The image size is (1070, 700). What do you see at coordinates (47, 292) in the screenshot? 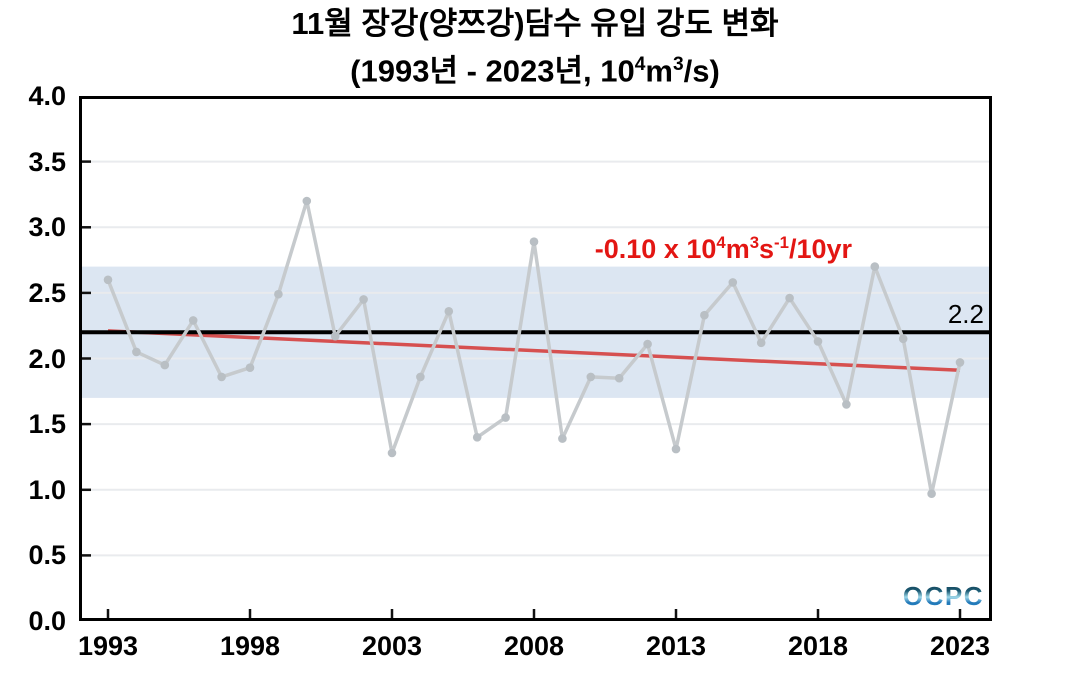
I see `y-axis-tick-label: 2.5` at bounding box center [47, 292].